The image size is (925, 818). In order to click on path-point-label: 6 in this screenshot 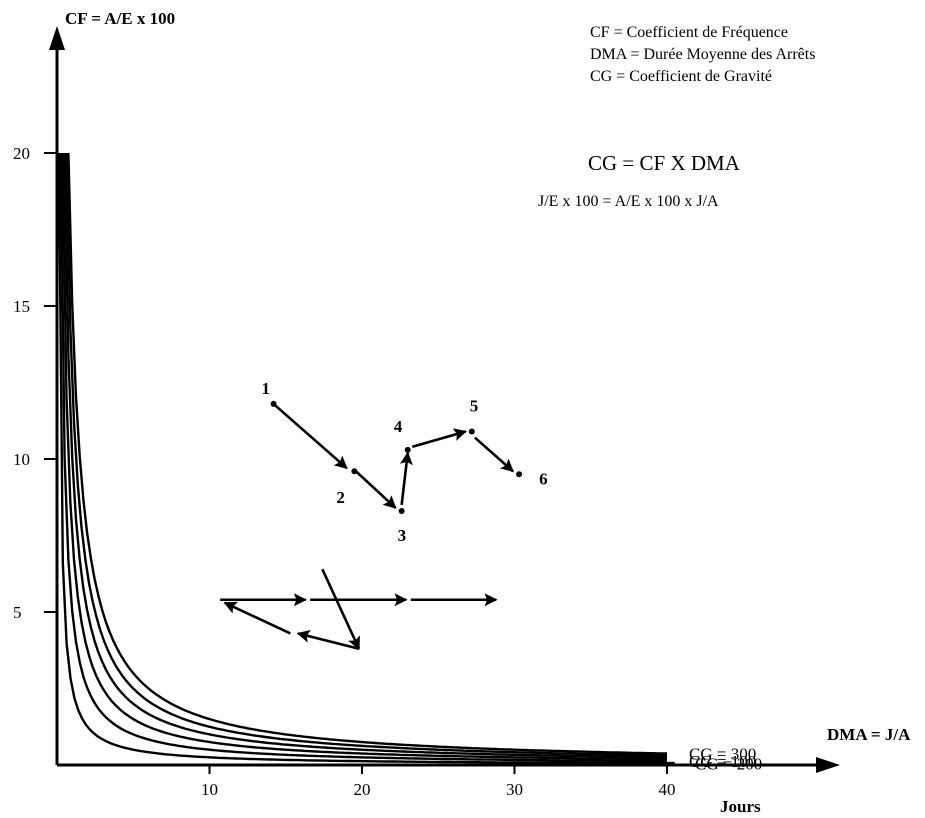, I will do `click(543, 478)`.